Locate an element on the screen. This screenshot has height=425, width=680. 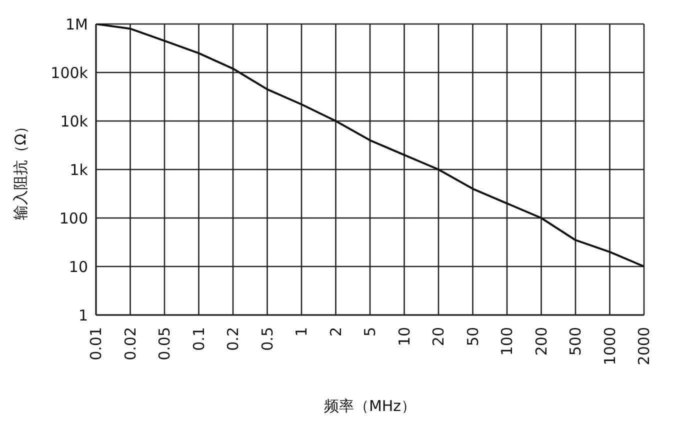
x-tick-label: 0.5 is located at coordinates (267, 339).